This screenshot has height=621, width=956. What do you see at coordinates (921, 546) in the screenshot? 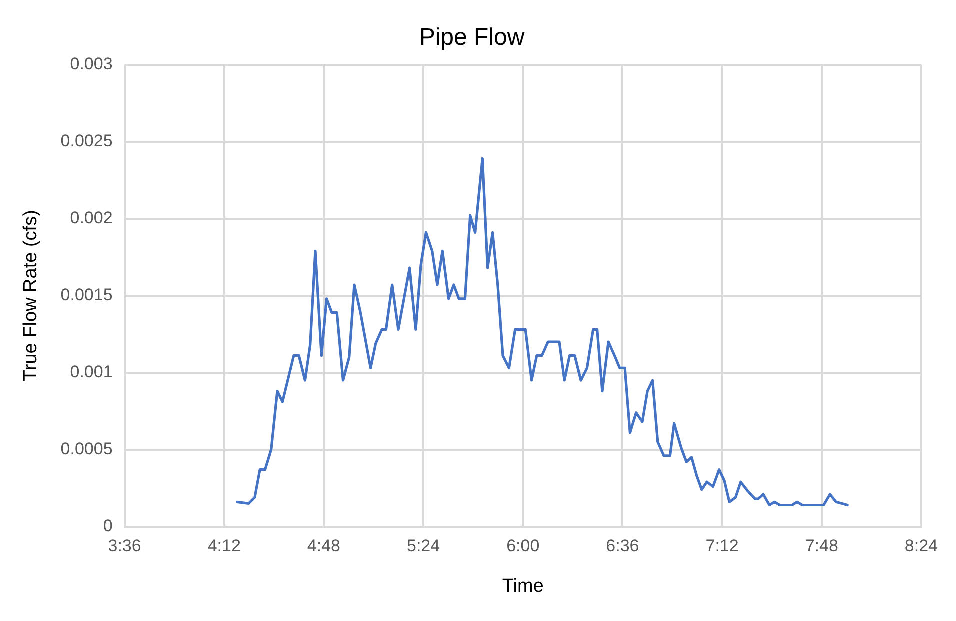
I see `x-tick-label: 8:24` at bounding box center [921, 546].